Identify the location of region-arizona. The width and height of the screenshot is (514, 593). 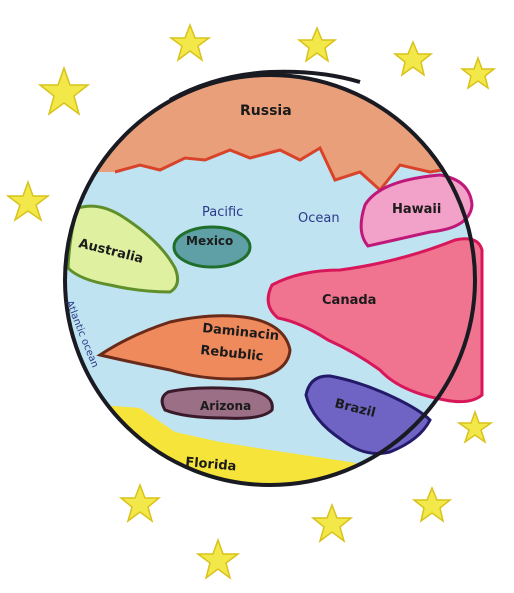
(217, 403).